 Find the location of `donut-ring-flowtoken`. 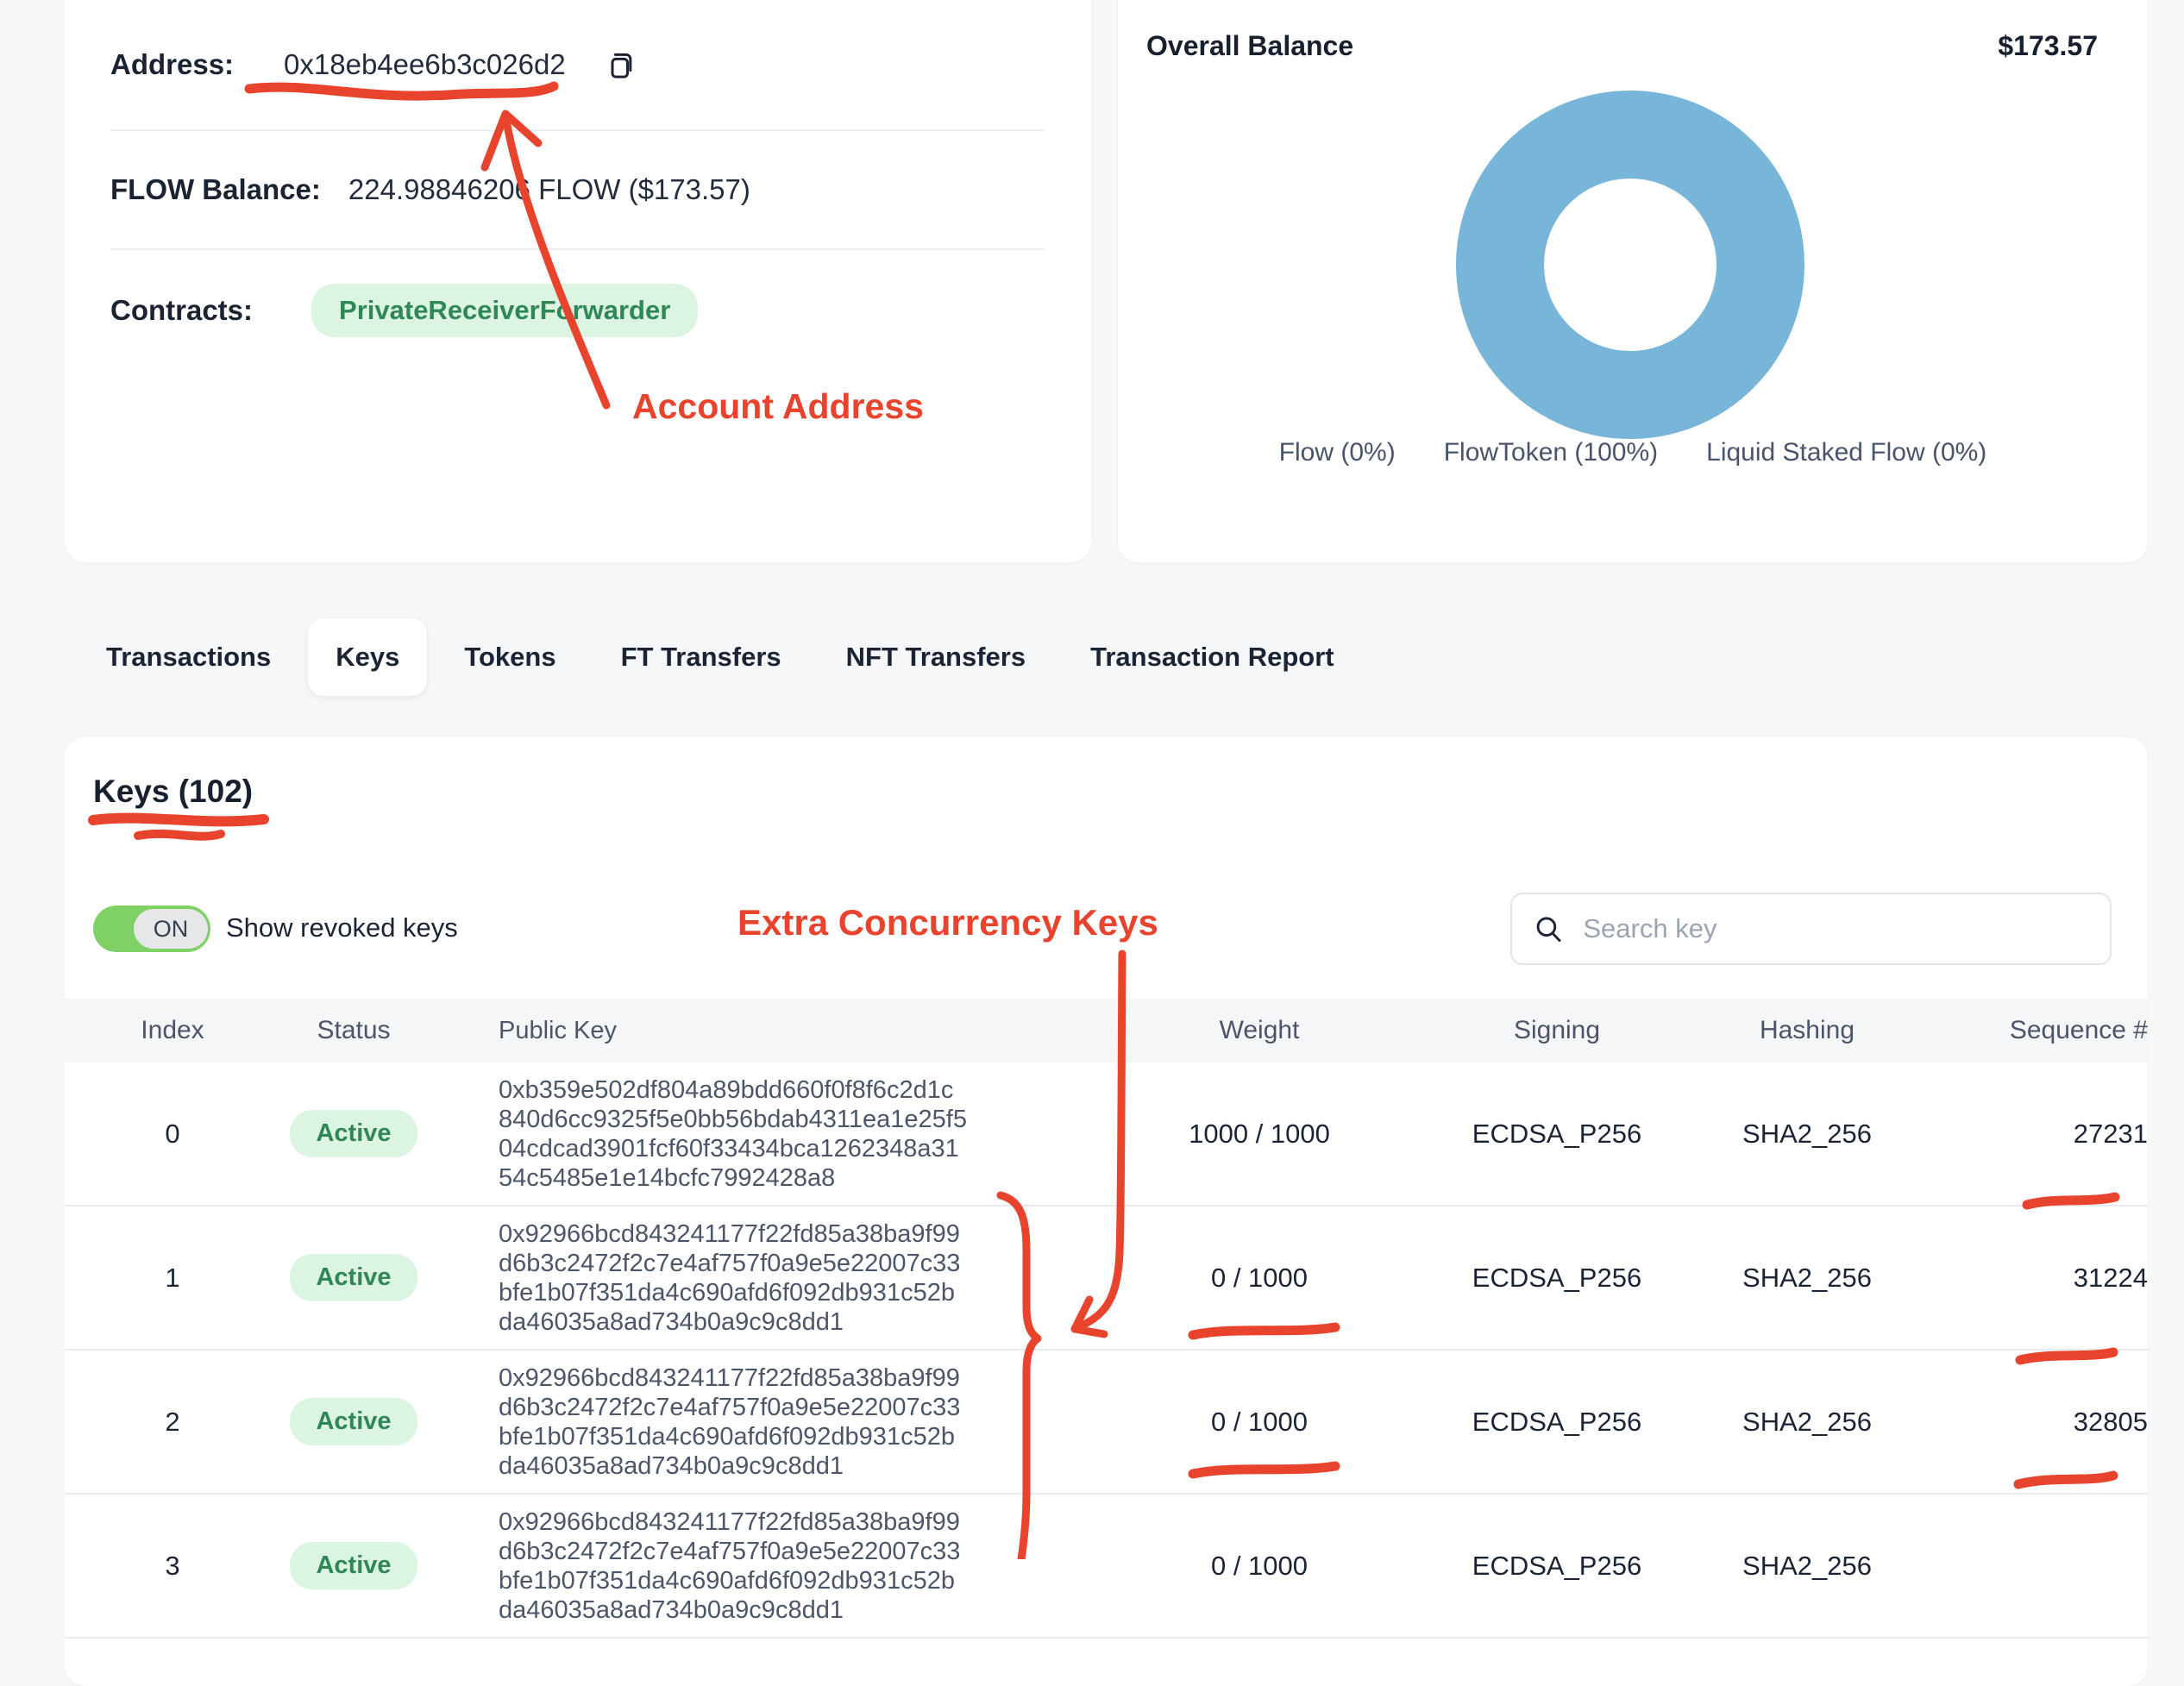

donut-ring-flowtoken is located at coordinates (1630, 265).